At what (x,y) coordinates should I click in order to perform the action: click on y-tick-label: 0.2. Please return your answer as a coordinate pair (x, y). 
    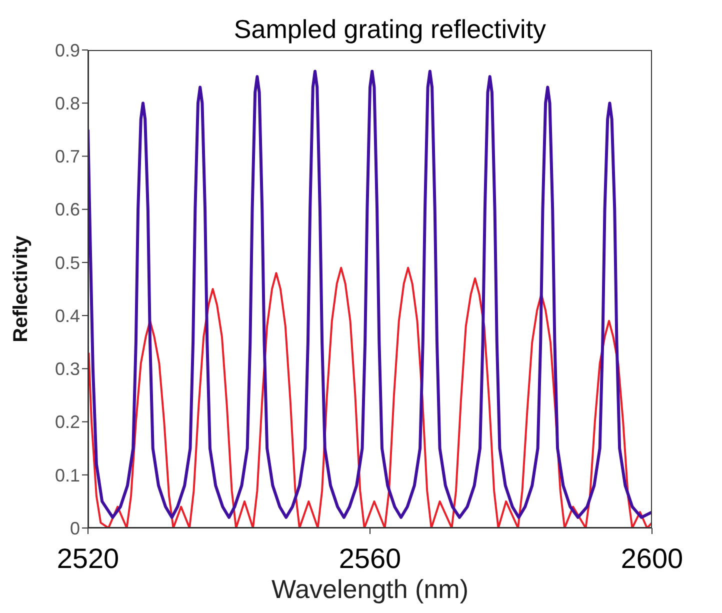
    Looking at the image, I should click on (67, 422).